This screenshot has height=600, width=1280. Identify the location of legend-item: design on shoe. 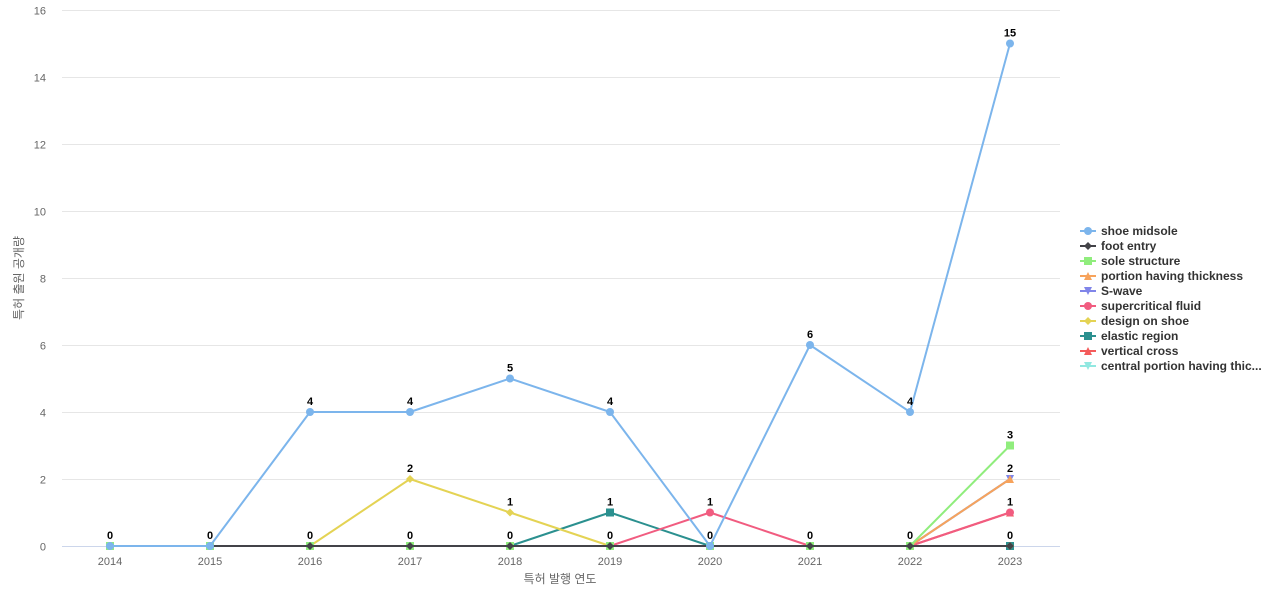
(1134, 321).